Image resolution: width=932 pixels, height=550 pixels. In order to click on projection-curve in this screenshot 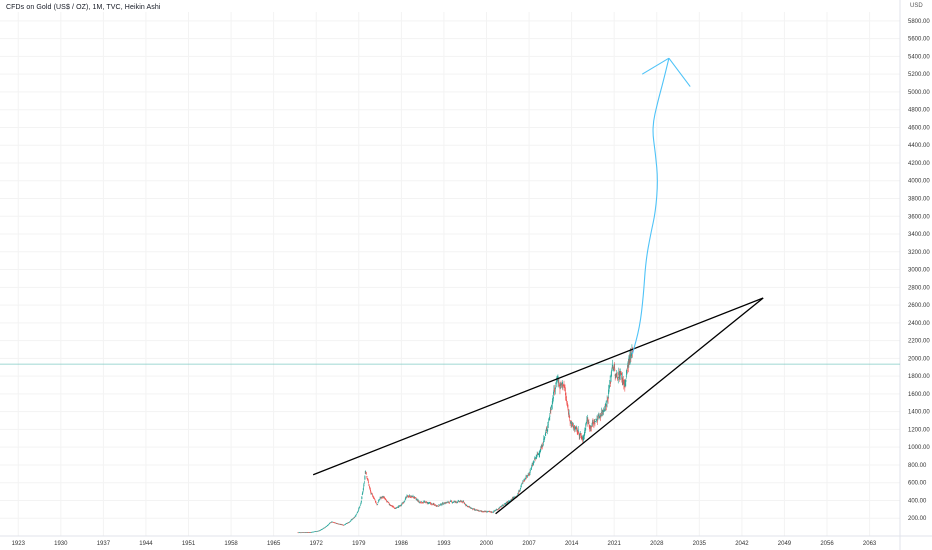, I will do `click(650, 206)`.